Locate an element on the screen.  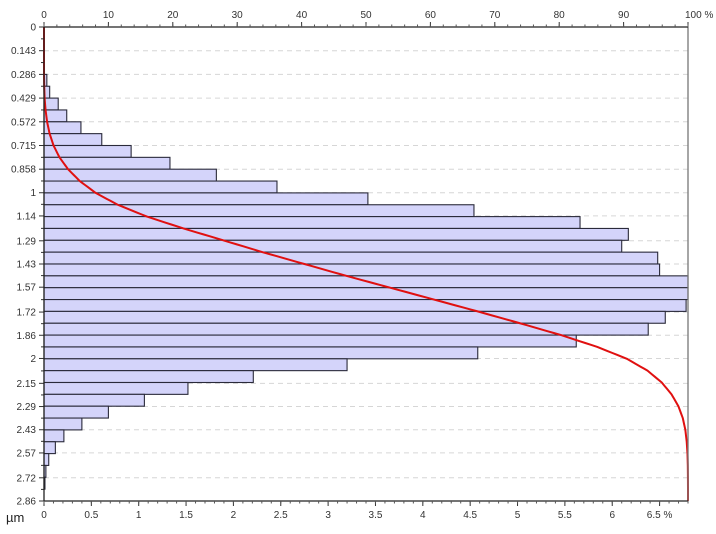
bottom-tick-label: 2 is located at coordinates (234, 515).